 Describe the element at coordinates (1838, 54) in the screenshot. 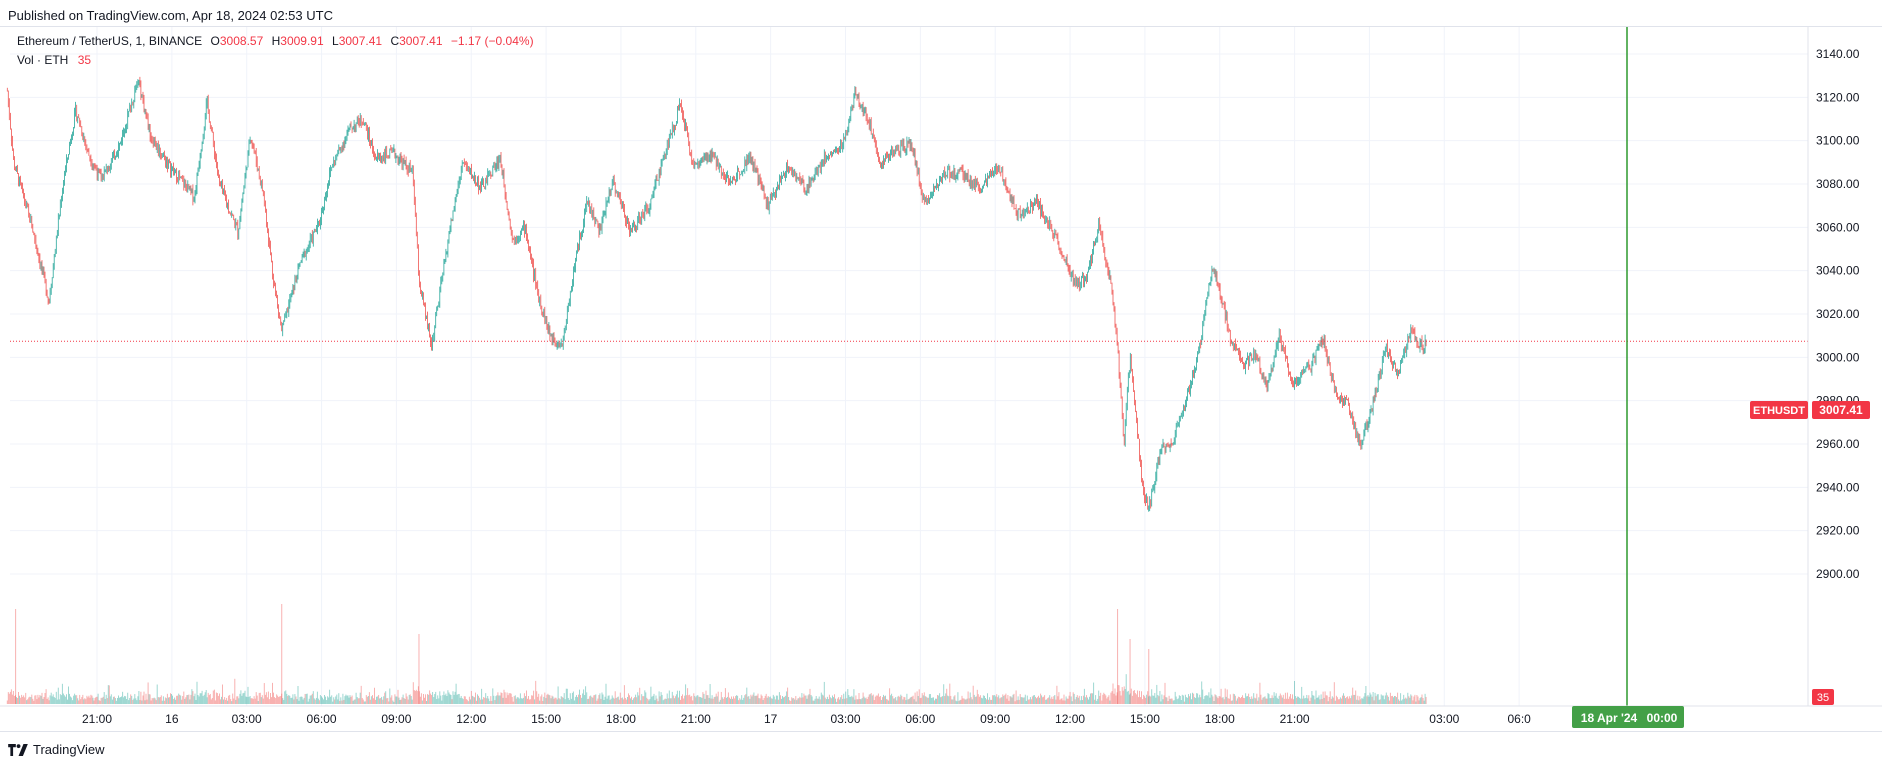

I see `y-tick-label: 3140.00` at that location.